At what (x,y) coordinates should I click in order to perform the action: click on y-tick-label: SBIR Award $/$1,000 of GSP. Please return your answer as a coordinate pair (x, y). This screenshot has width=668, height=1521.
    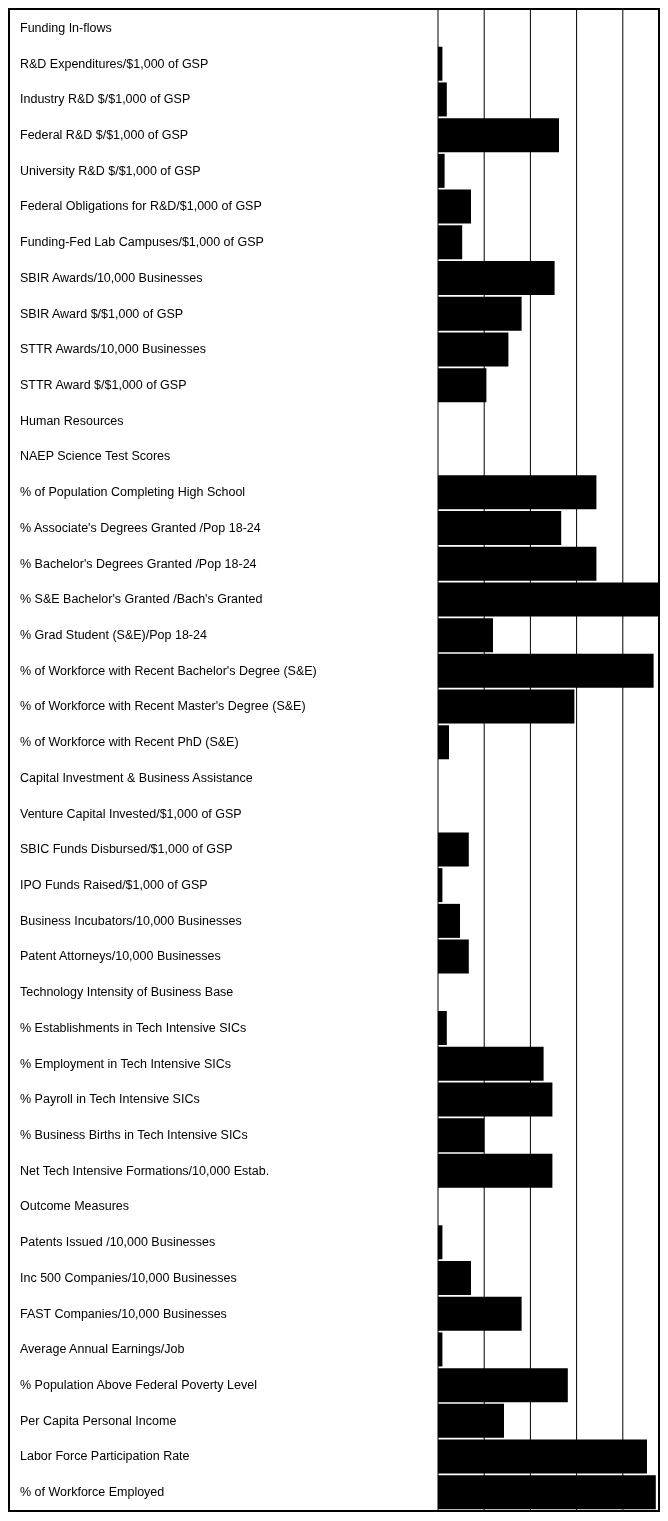
    Looking at the image, I should click on (102, 313).